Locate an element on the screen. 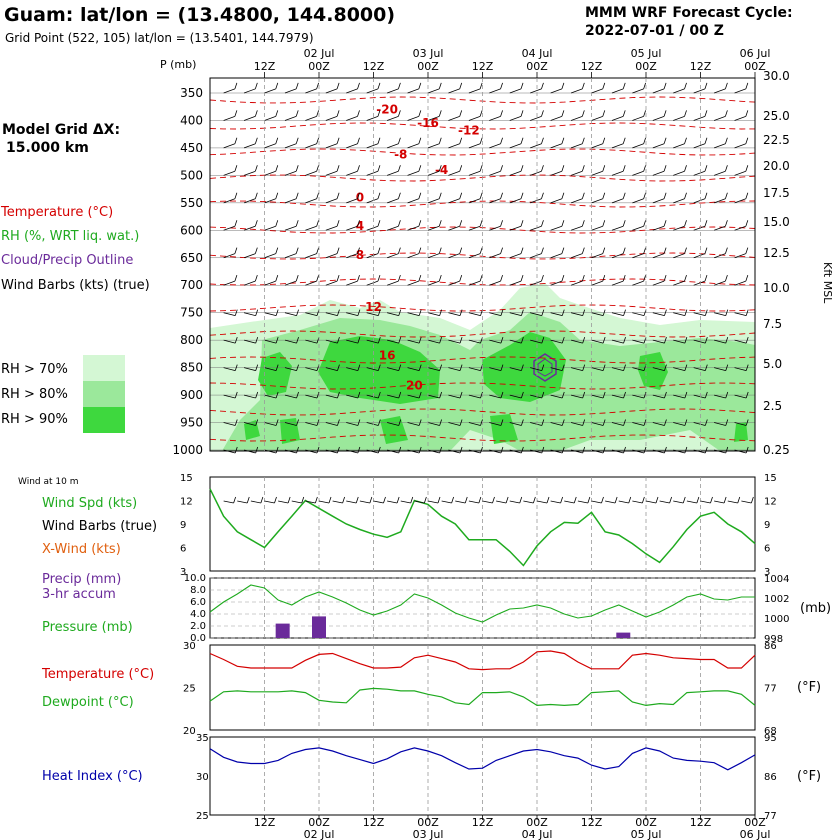  date-label-bottom: 03 Jul is located at coordinates (428, 834).